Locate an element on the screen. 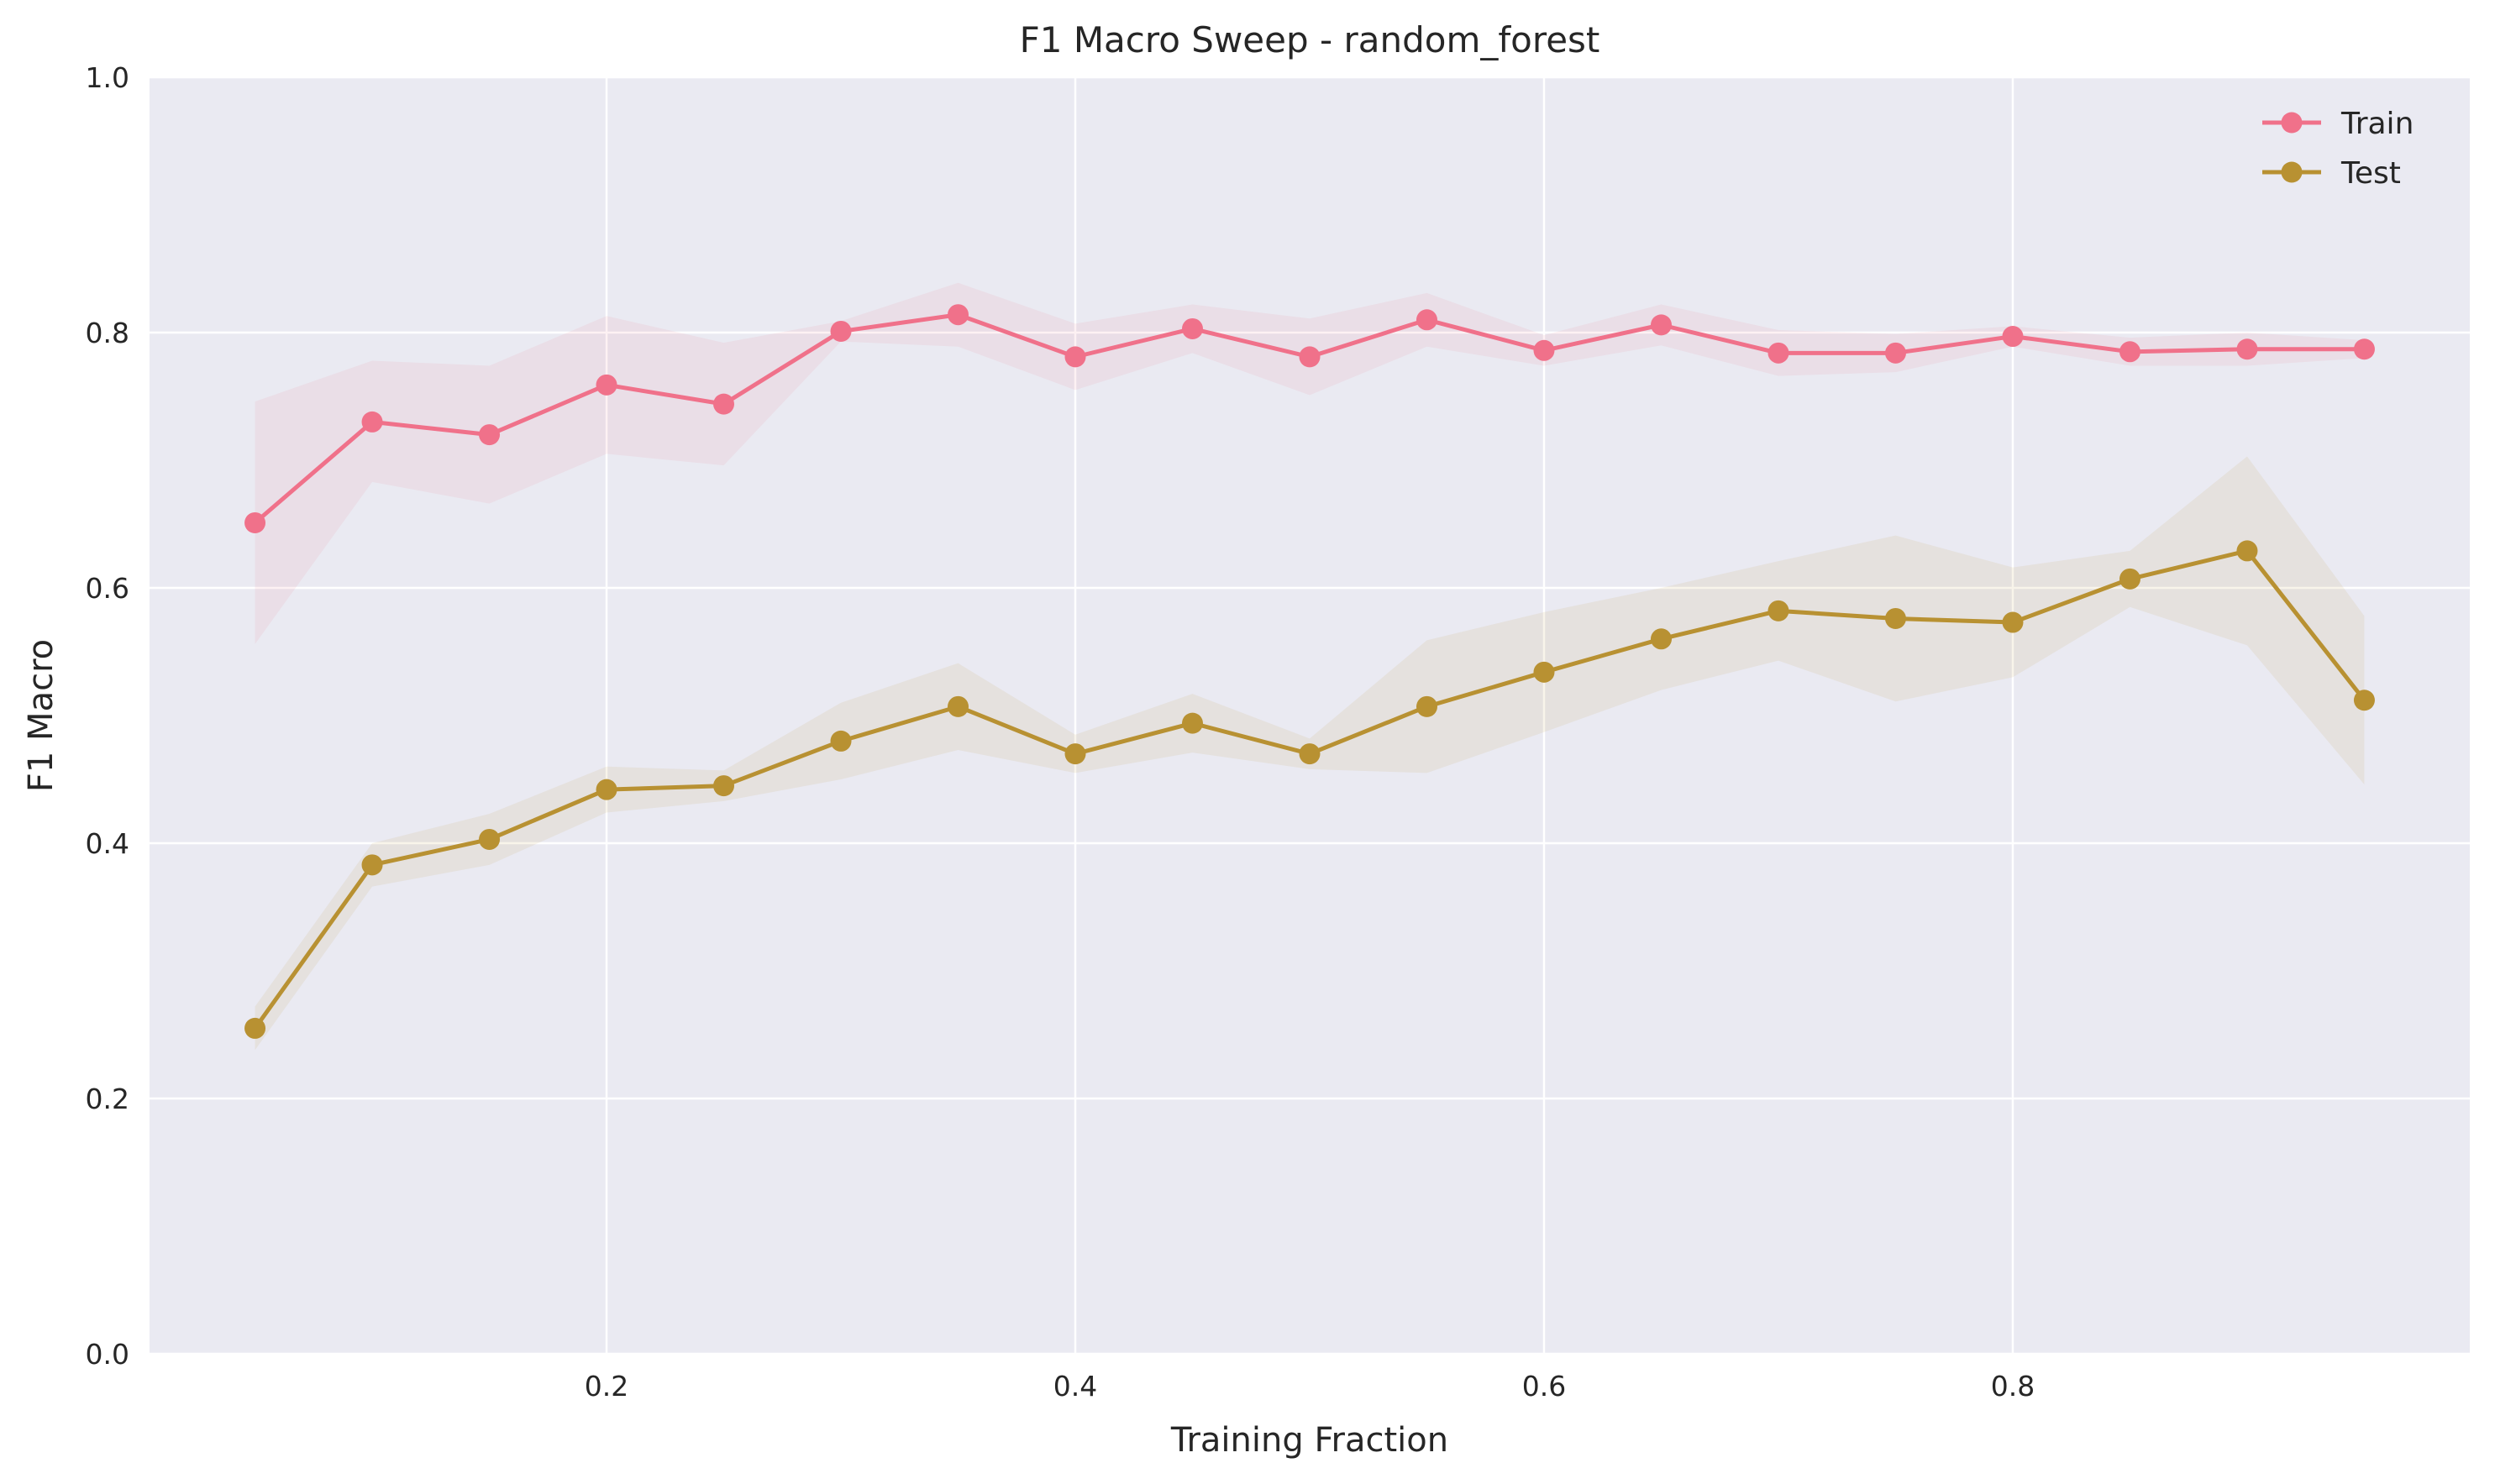 The height and width of the screenshot is (1484, 2495). legend-marker-test is located at coordinates (2292, 172).